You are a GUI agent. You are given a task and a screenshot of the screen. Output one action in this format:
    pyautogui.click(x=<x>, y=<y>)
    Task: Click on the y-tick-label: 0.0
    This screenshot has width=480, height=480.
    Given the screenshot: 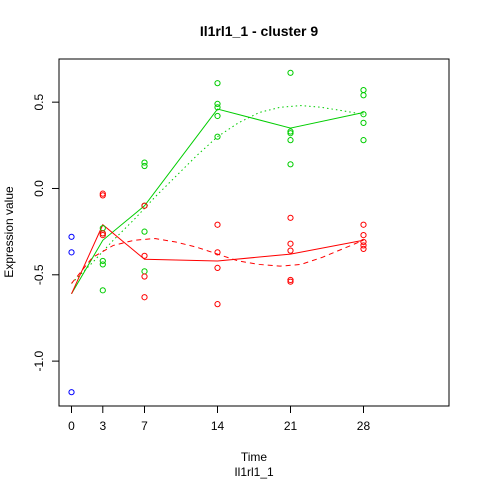 What is the action you would take?
    pyautogui.click(x=39, y=188)
    